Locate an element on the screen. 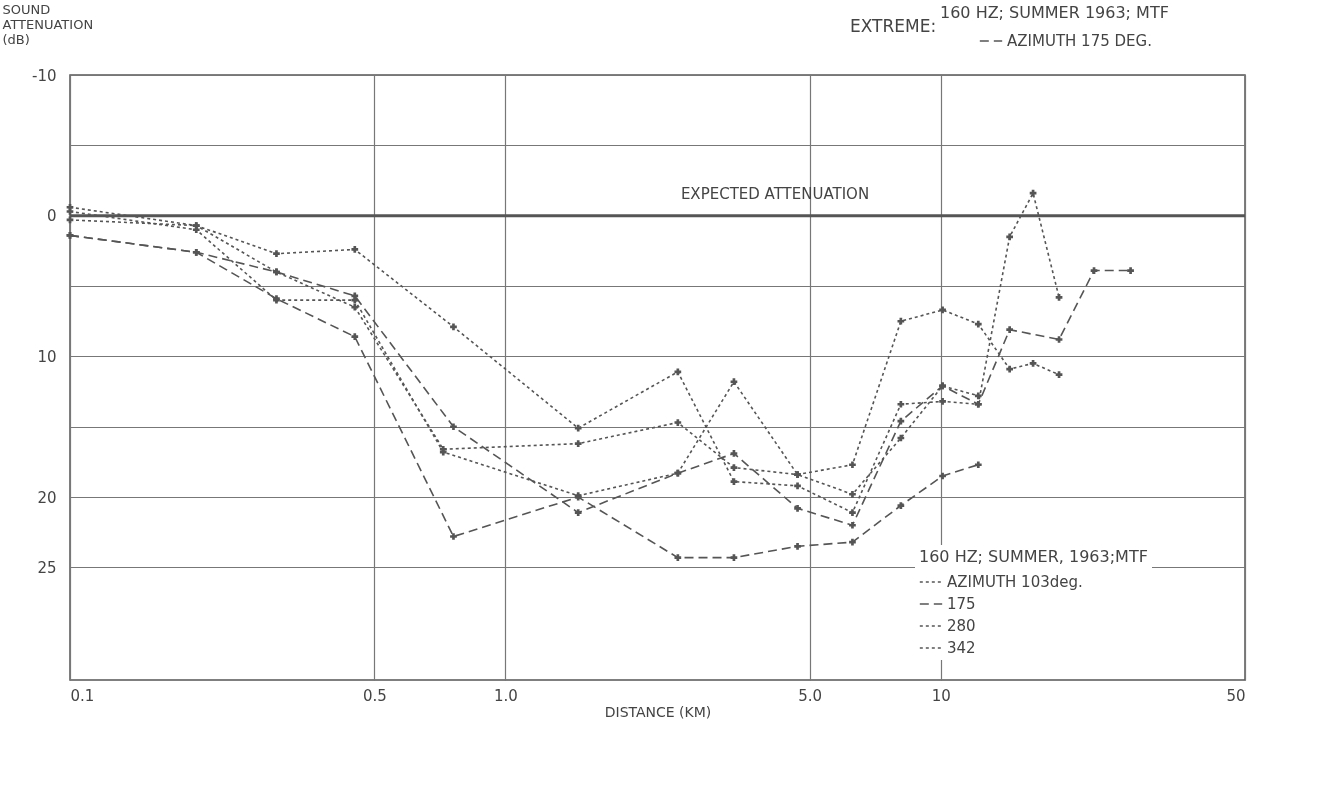 This screenshot has height=790, width=1333. y-tick-label: 25 is located at coordinates (47, 567).